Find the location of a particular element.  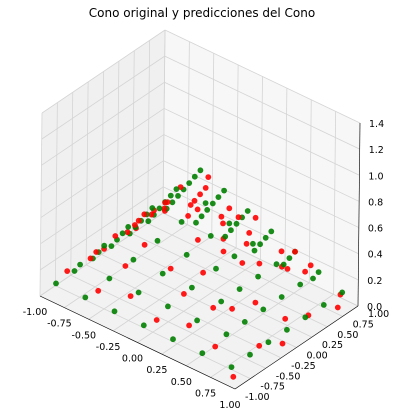

x-tick-label: -0.75 is located at coordinates (59, 324).